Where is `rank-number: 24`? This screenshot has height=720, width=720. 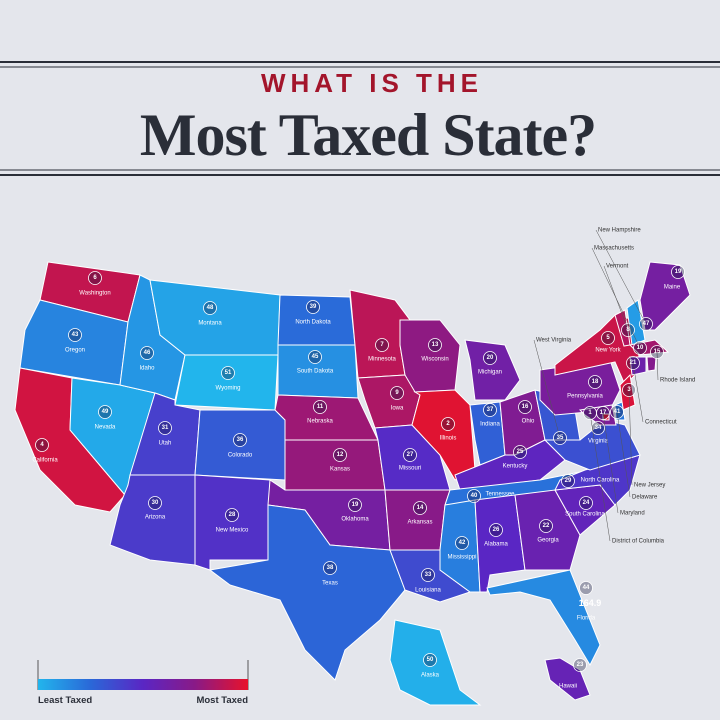 rank-number: 24 is located at coordinates (586, 503).